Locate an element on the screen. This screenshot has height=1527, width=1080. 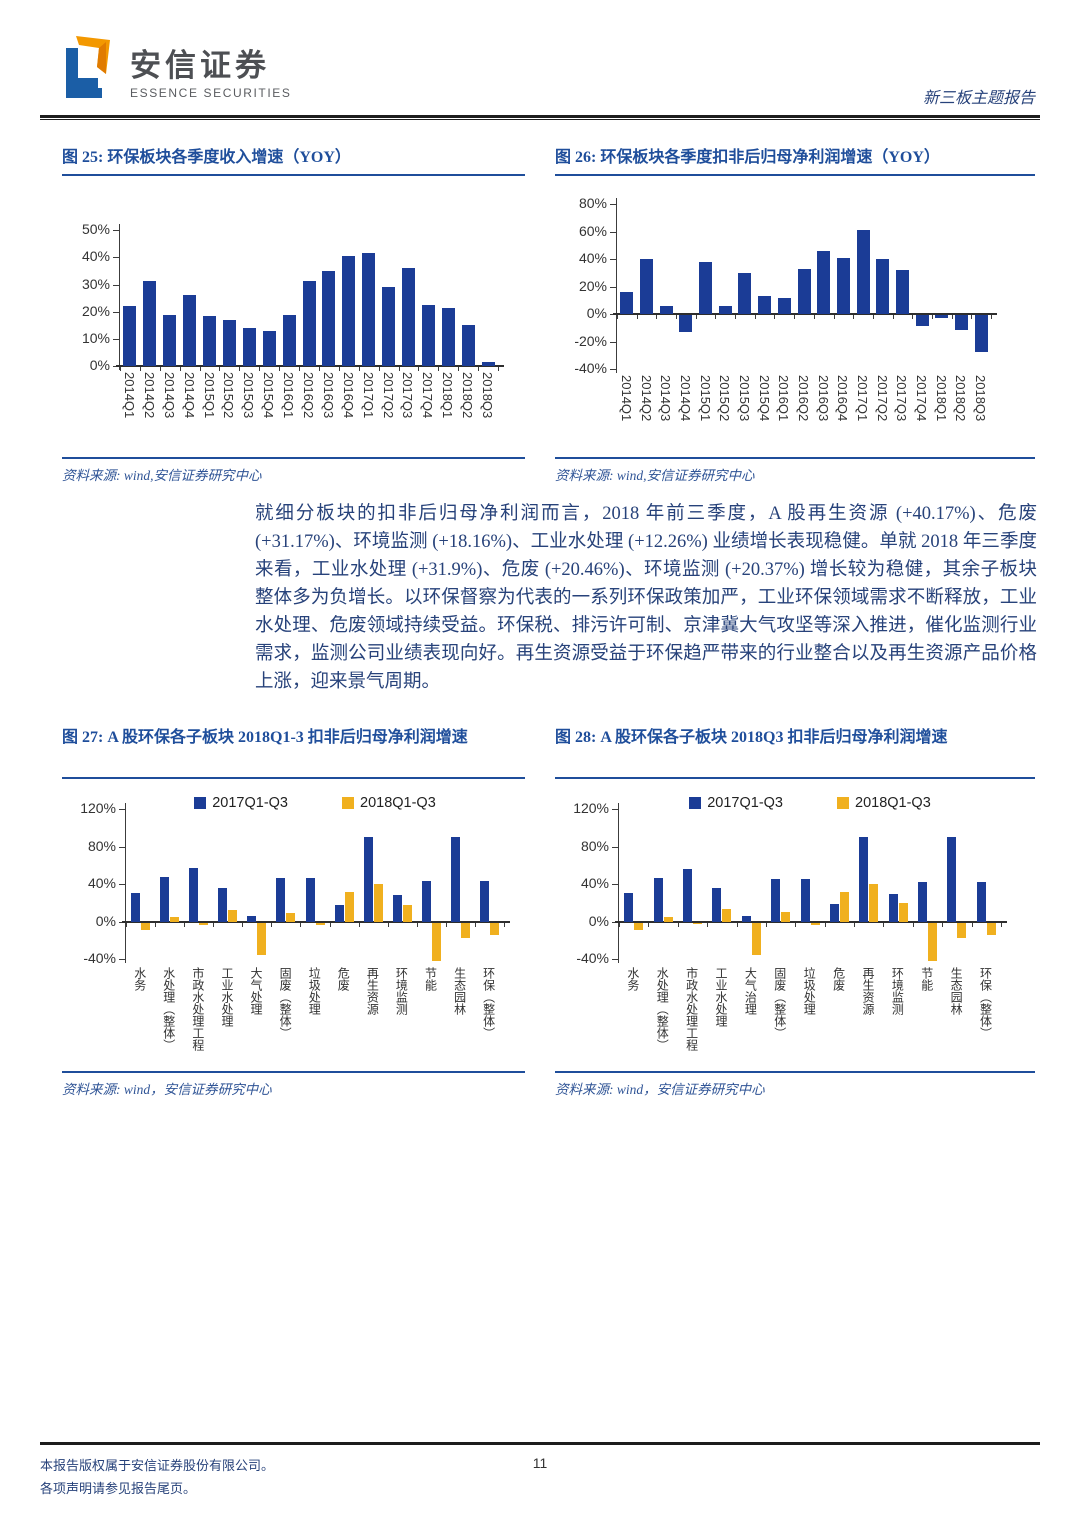
bar-2017Q1-Q3-环境监测 is located at coordinates (397, 908).